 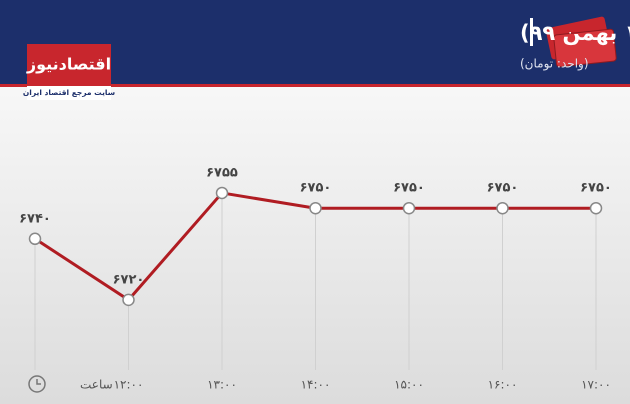 I want to click on brand-tagline: سایت مرجع اقتصاد ایران, so click(x=69, y=92).